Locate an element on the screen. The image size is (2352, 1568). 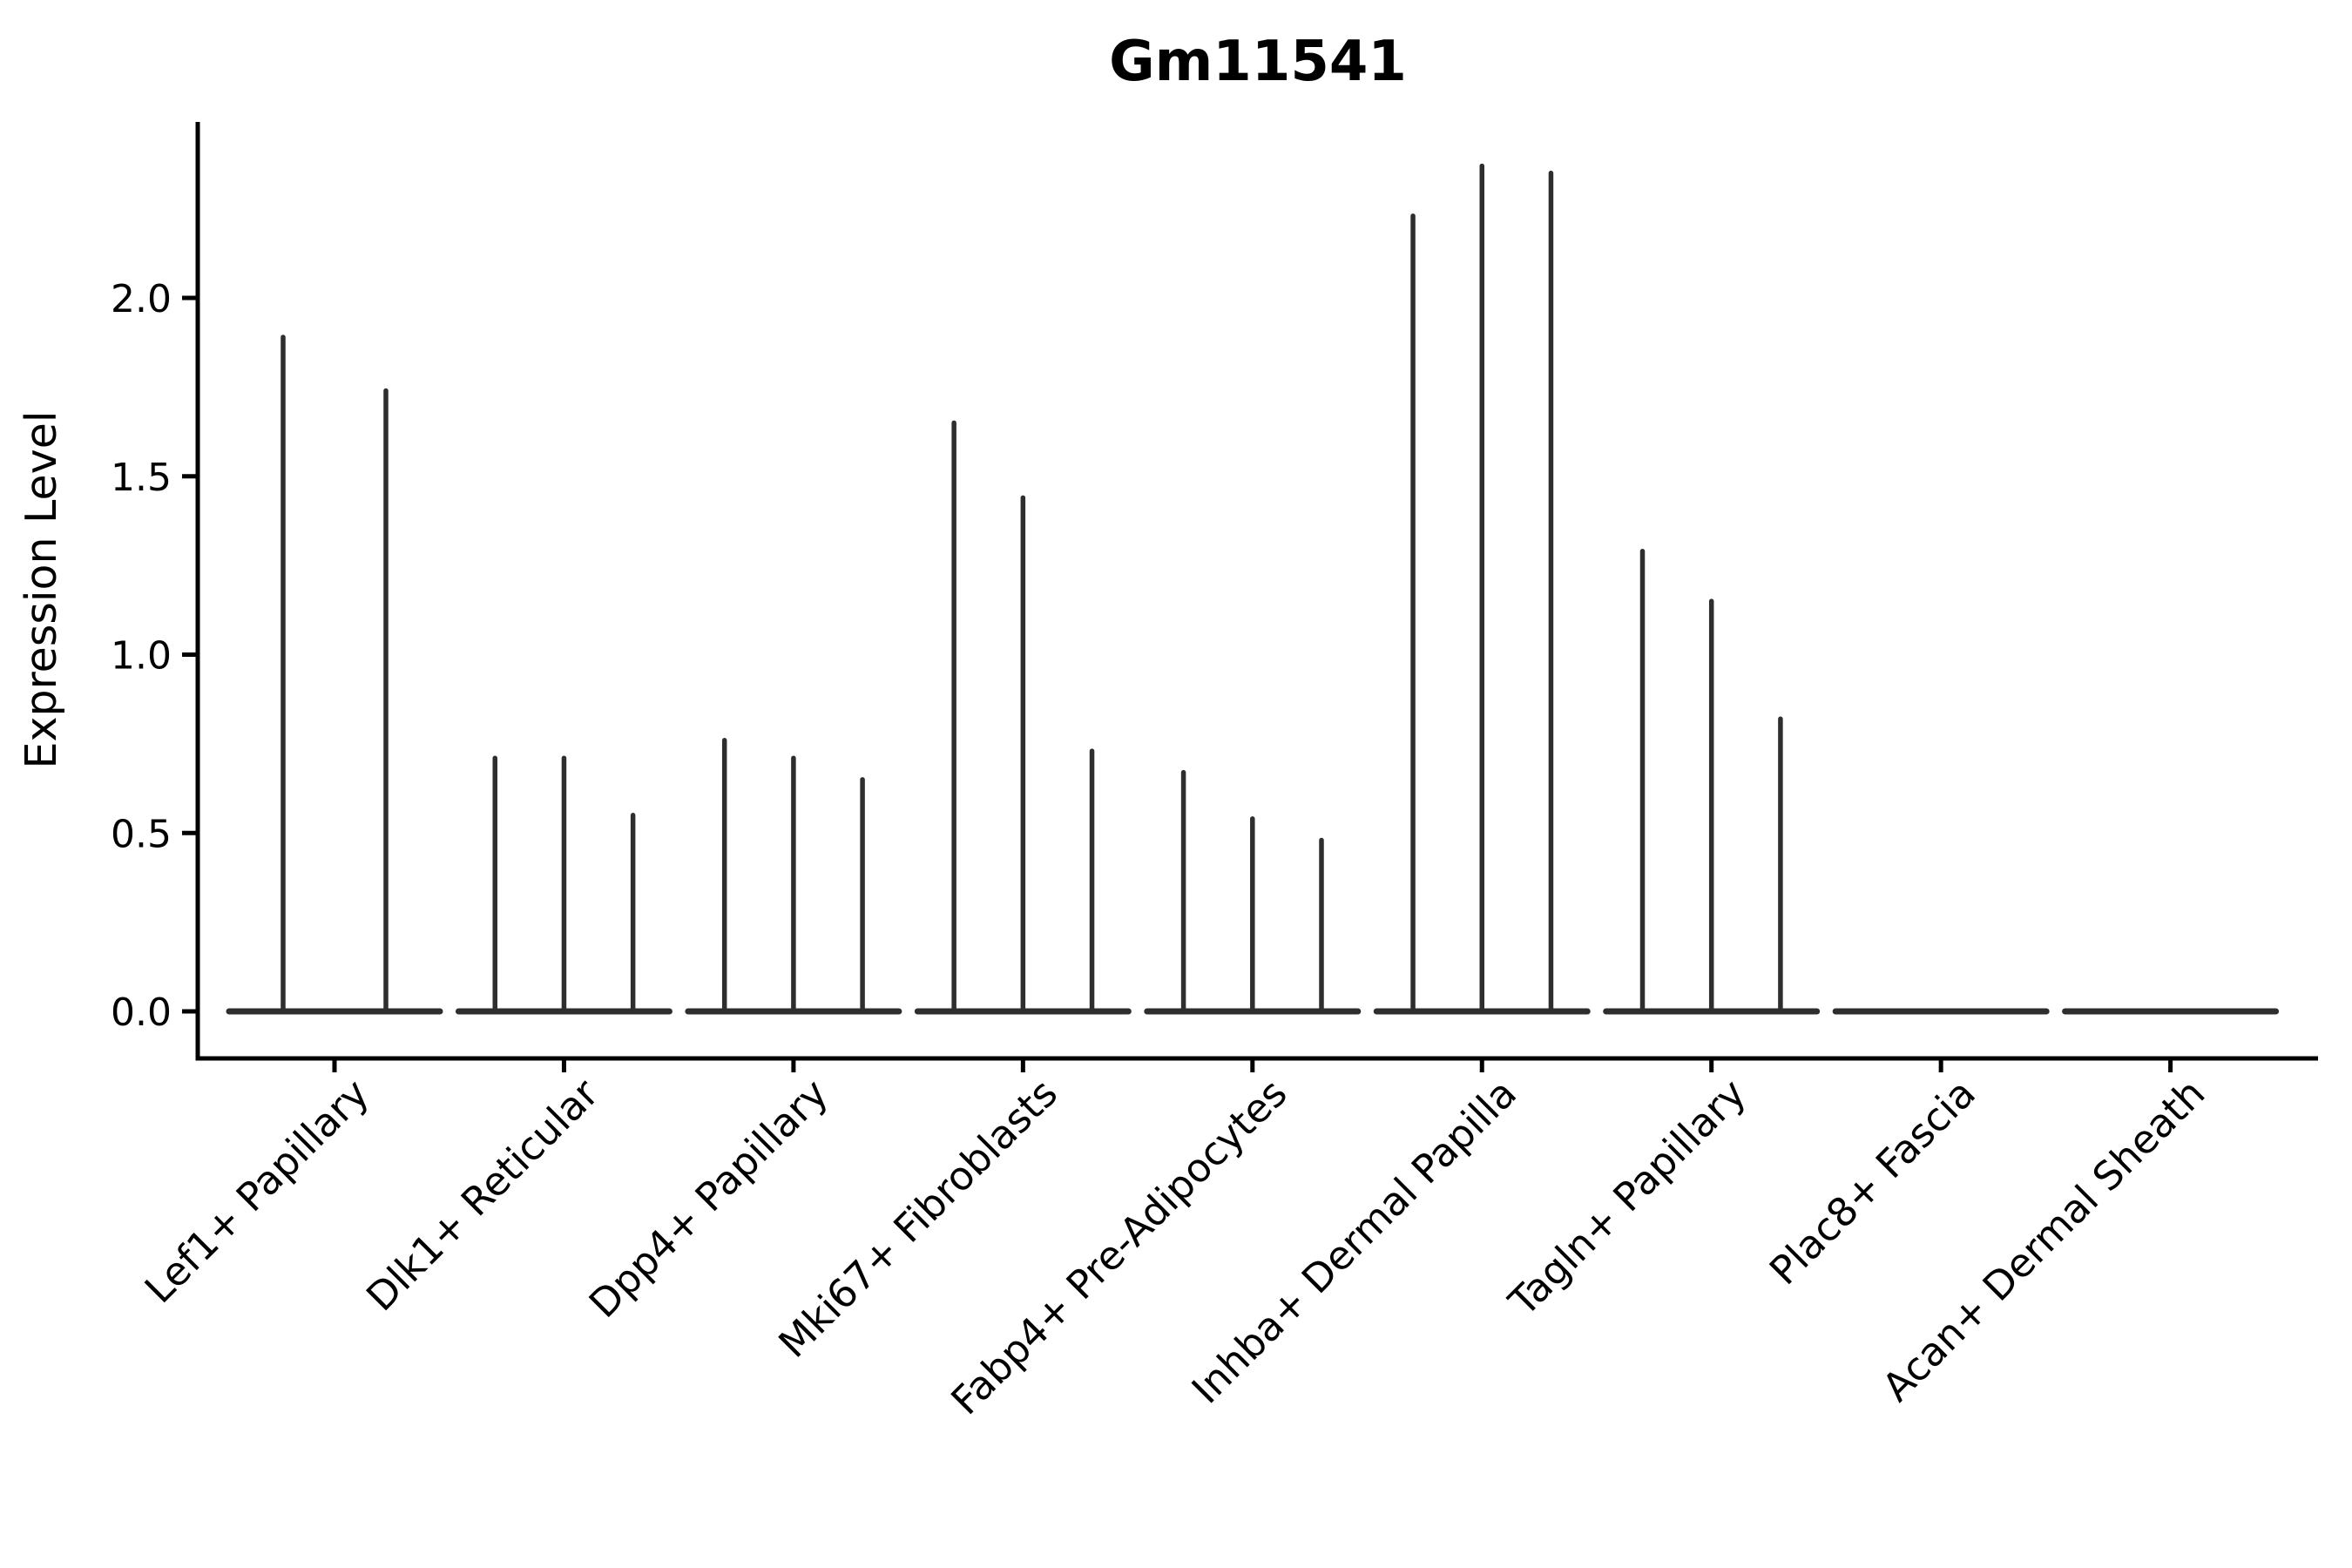
x-tick-label: Dpp4+ Papillary is located at coordinates (708, 1198).